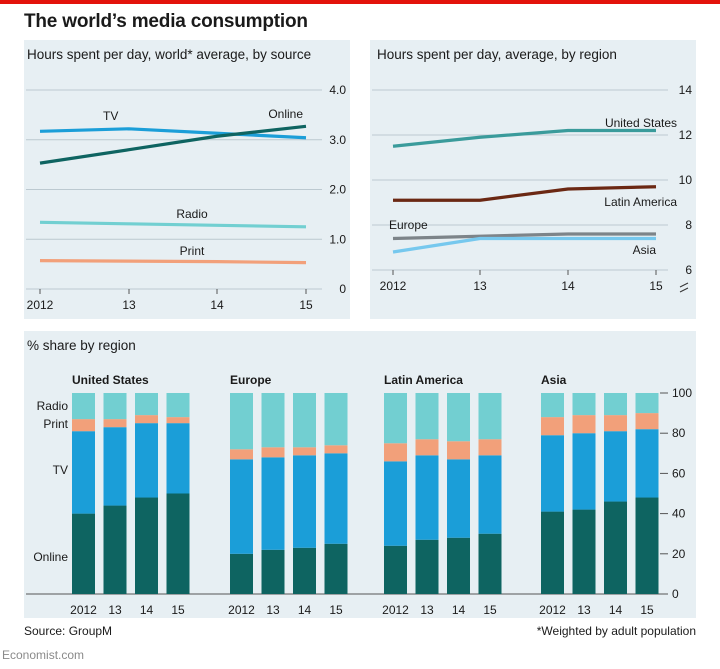 The height and width of the screenshot is (669, 720). Describe the element at coordinates (524, 236) in the screenshot. I see `chart2-series-europe` at that location.